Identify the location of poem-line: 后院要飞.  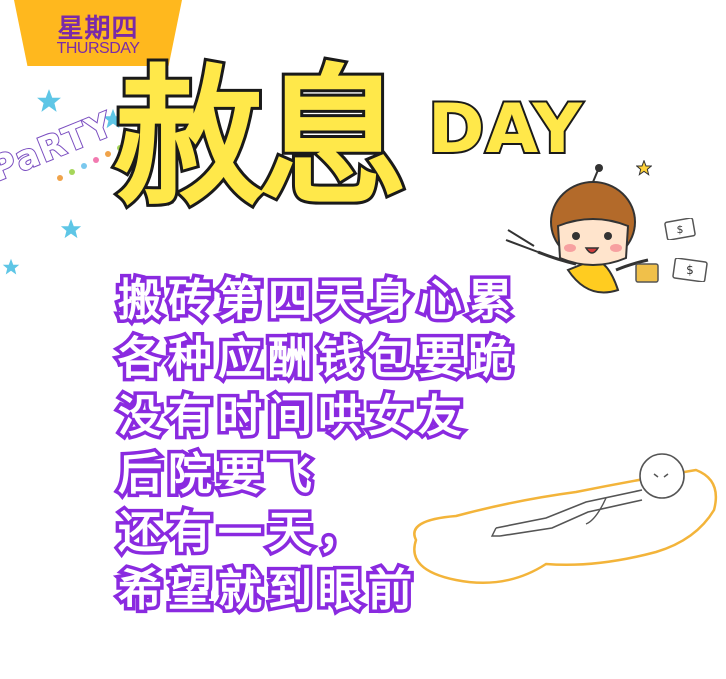
(216, 475).